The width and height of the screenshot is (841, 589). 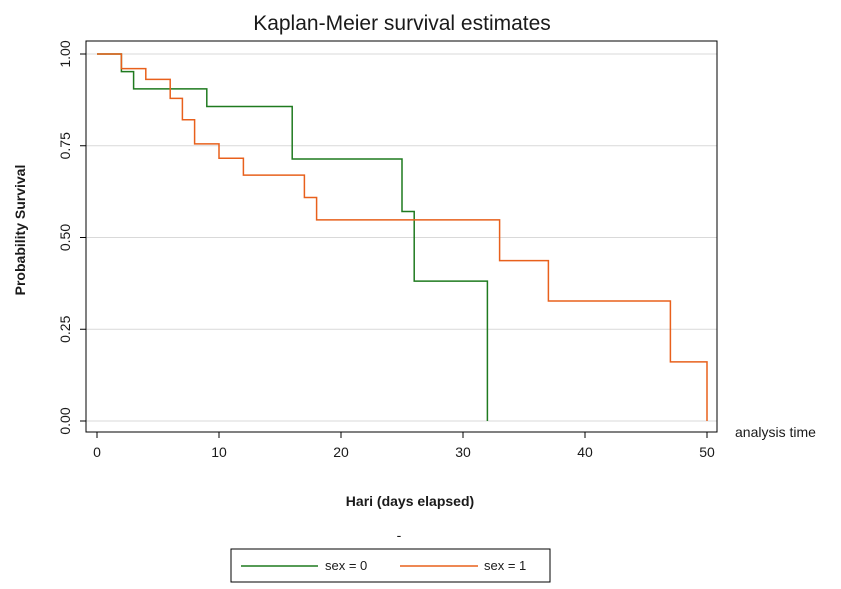 What do you see at coordinates (65, 53) in the screenshot?
I see `y-tick-label: 1.00` at bounding box center [65, 53].